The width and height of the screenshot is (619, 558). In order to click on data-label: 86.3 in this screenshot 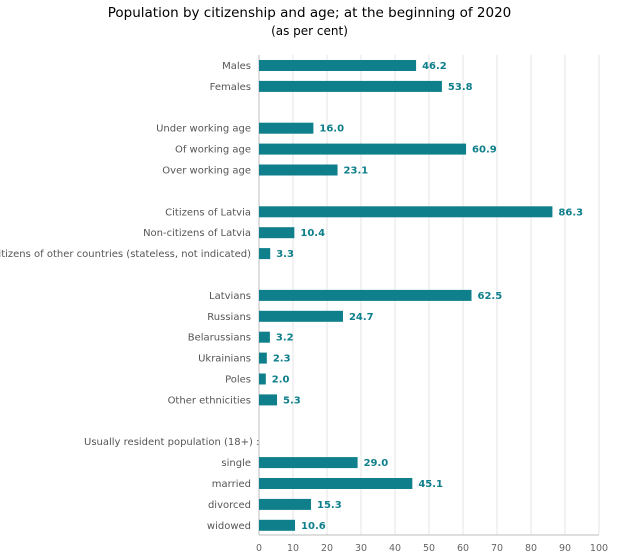, I will do `click(570, 212)`.